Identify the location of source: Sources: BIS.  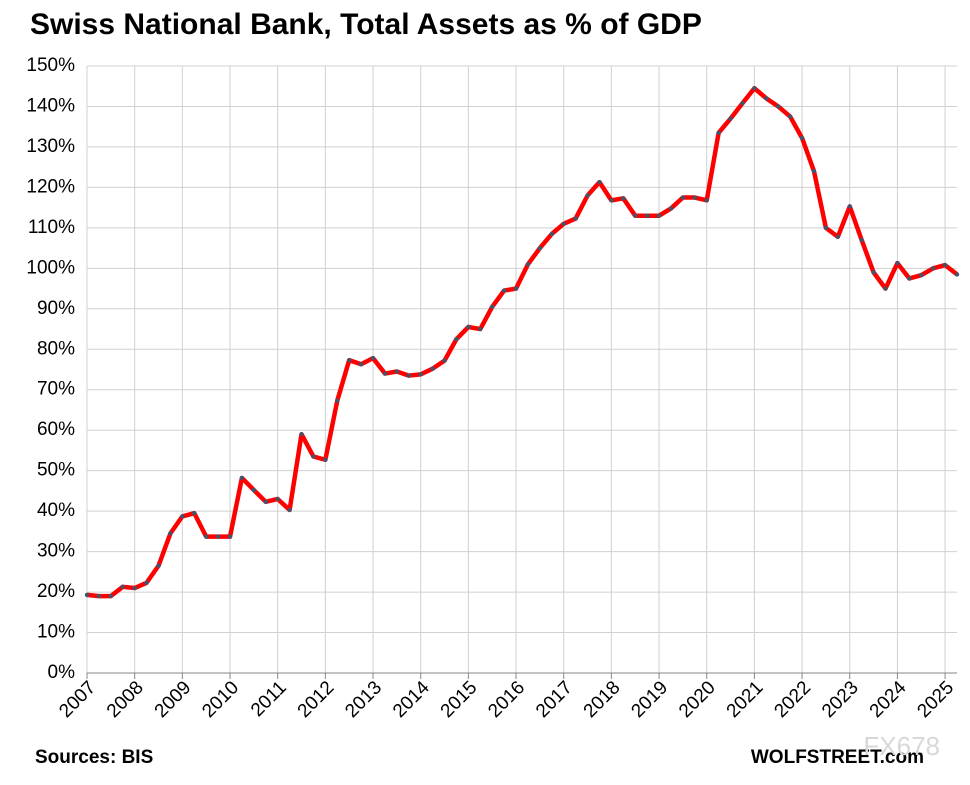
(94, 757).